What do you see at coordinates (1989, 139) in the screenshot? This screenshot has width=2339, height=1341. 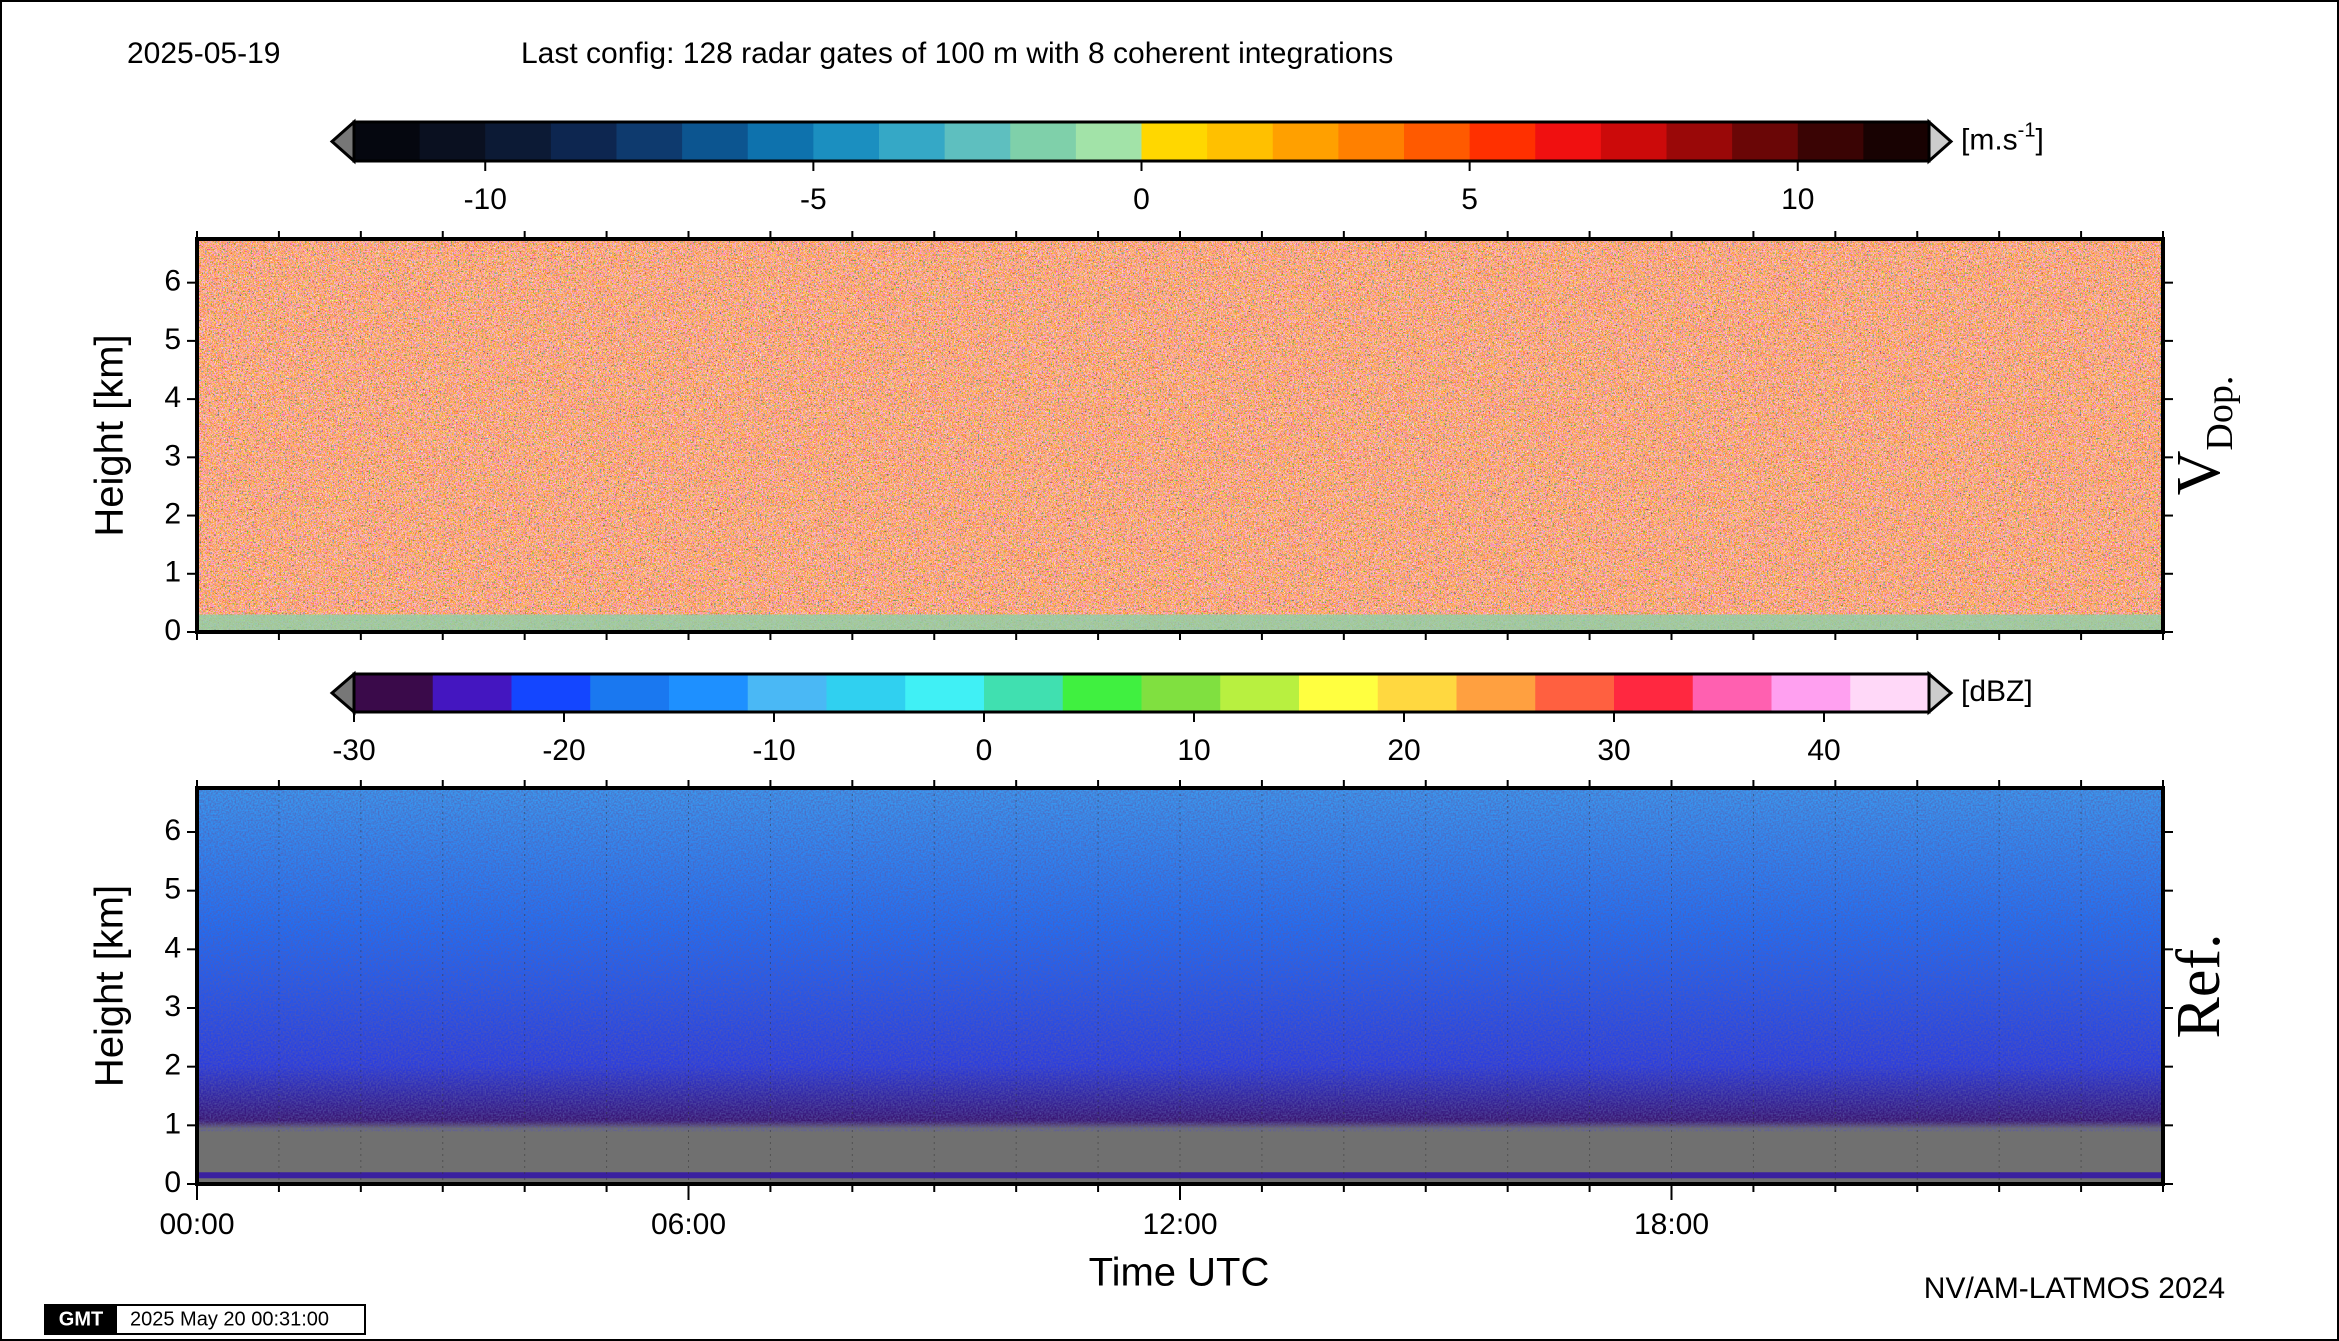 I see `colorbar-unit-part: [m.s` at bounding box center [1989, 139].